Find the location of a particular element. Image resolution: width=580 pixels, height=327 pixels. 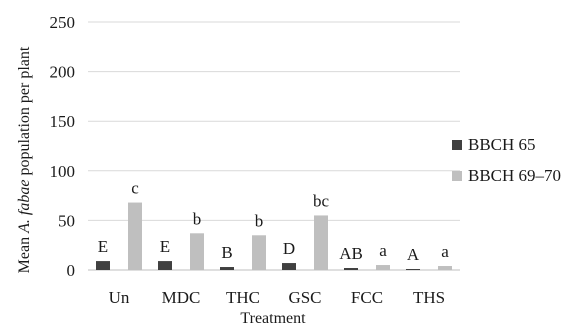

bar-THC-series1 is located at coordinates (227, 268).